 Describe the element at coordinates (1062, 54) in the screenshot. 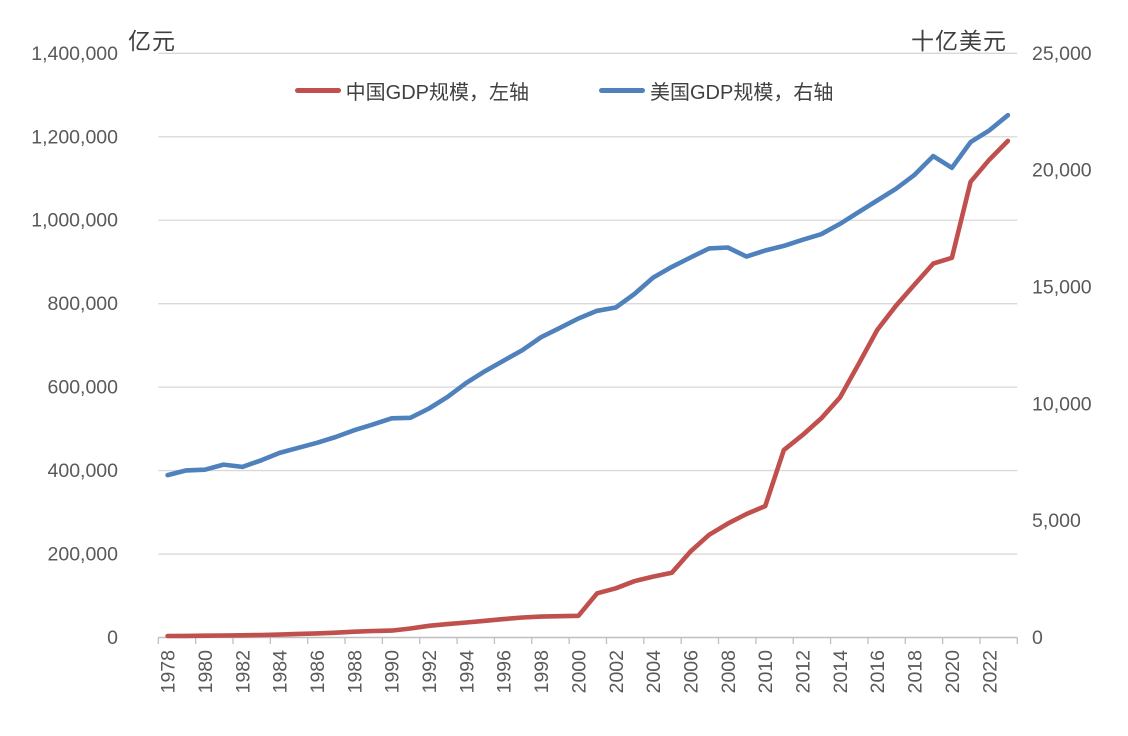

I see `y-axis-label-right: 25,000` at that location.